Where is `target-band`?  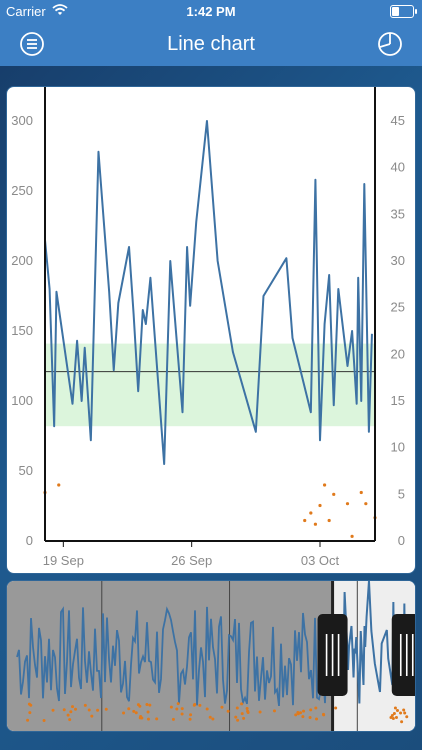 target-band is located at coordinates (210, 385).